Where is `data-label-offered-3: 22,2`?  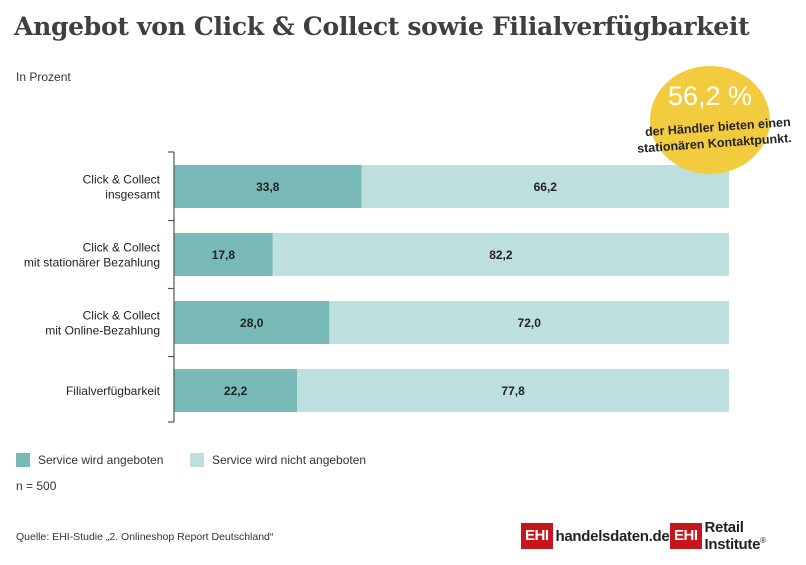 data-label-offered-3: 22,2 is located at coordinates (236, 391).